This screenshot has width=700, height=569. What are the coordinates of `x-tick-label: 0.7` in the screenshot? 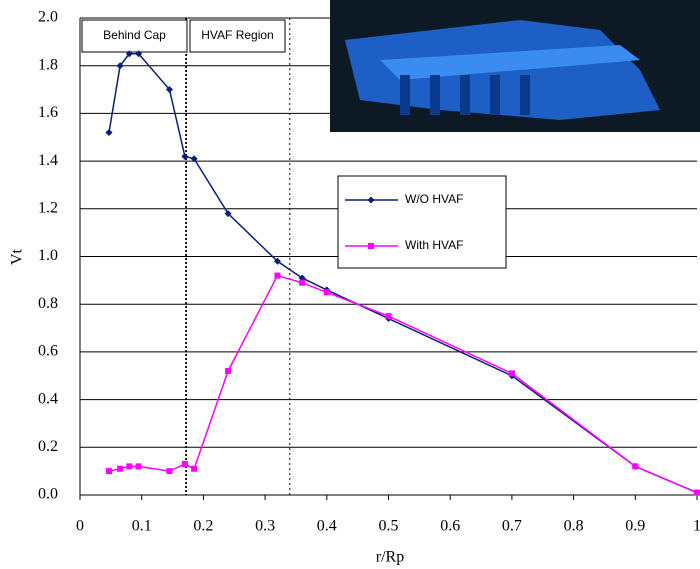 It's located at (512, 526).